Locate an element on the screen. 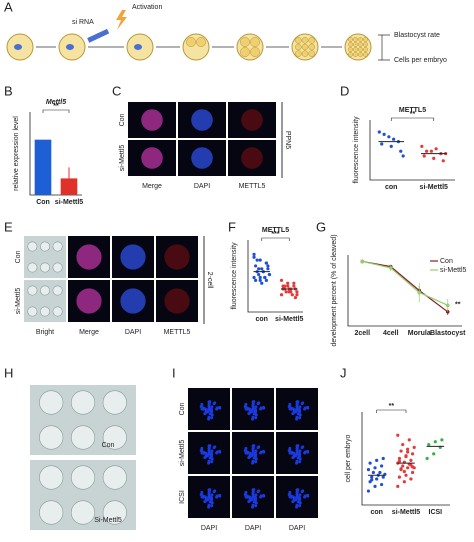  row-label: Con is located at coordinates (182, 408).